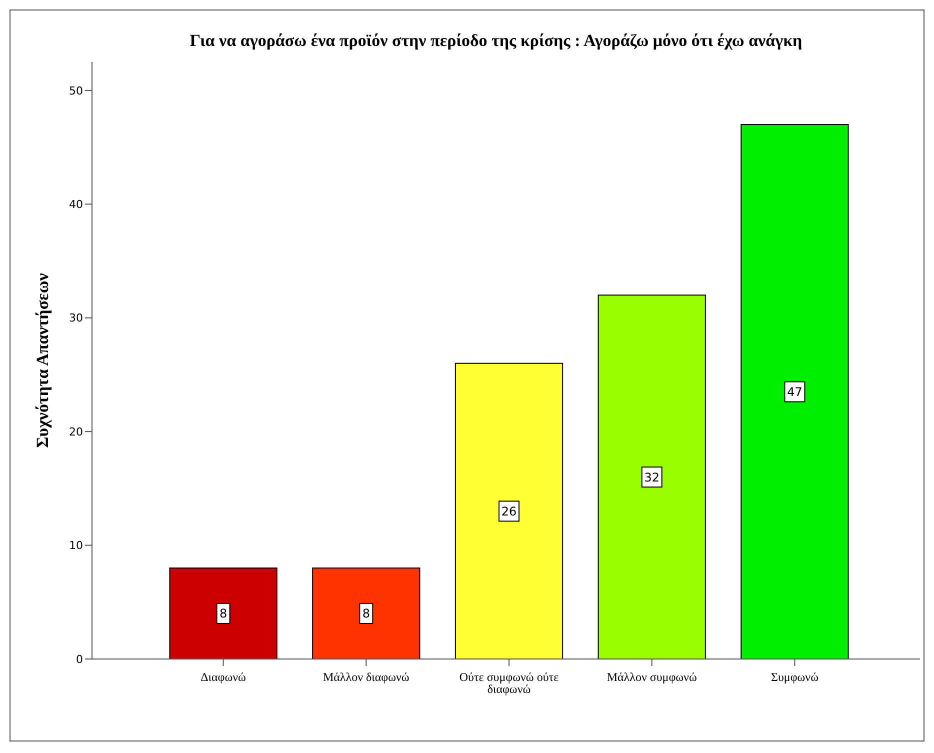 The width and height of the screenshot is (934, 753). I want to click on x-tick-label: Συμφωνώ, so click(794, 677).